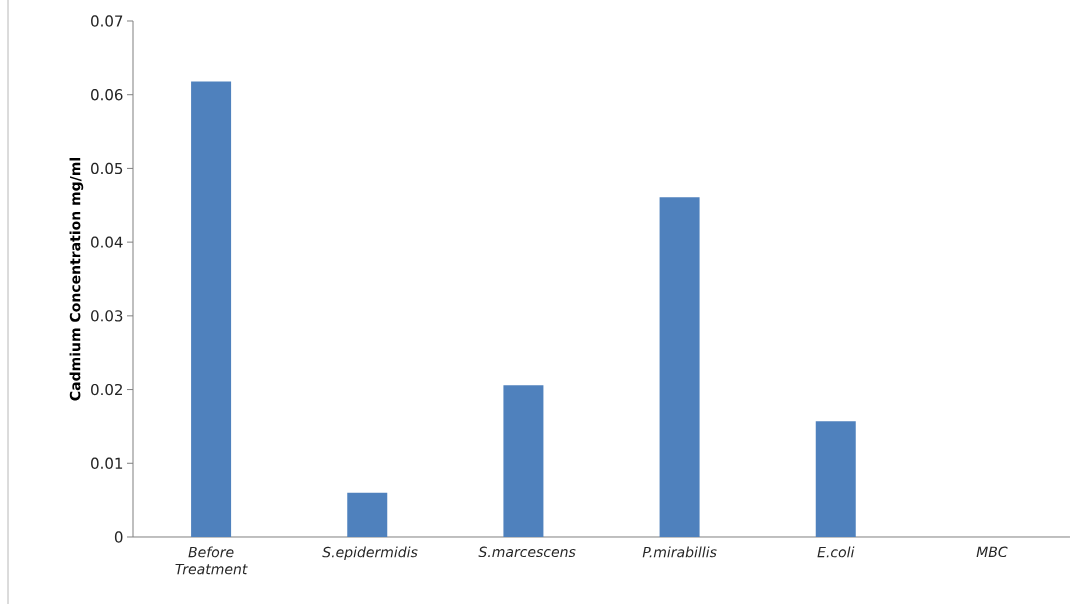 This screenshot has height=604, width=1088. Describe the element at coordinates (527, 552) in the screenshot. I see `x-tick-label: S.marcescens` at that location.